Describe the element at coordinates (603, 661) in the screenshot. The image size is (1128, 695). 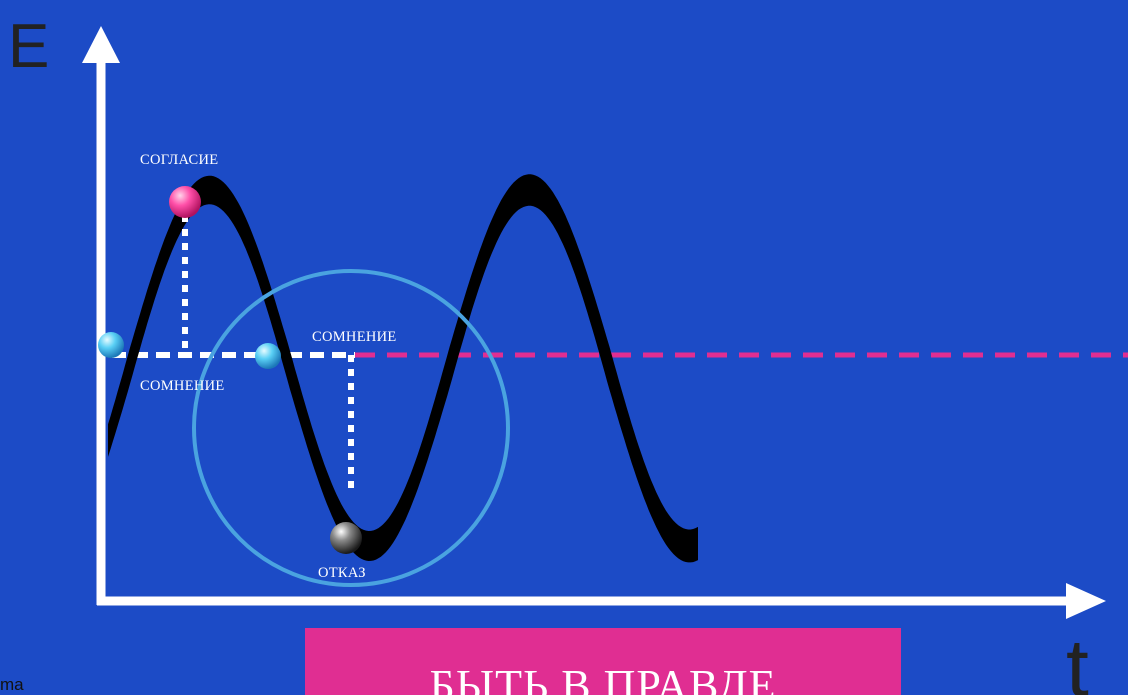
I see `be-right-banner: БЫТЬ В ПРАВДЕ` at that location.